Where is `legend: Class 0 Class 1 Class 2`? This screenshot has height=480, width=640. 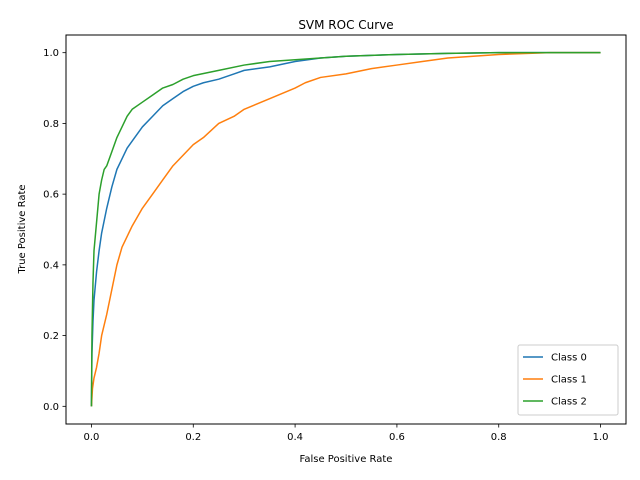 legend: Class 0 Class 1 Class 2 is located at coordinates (568, 380).